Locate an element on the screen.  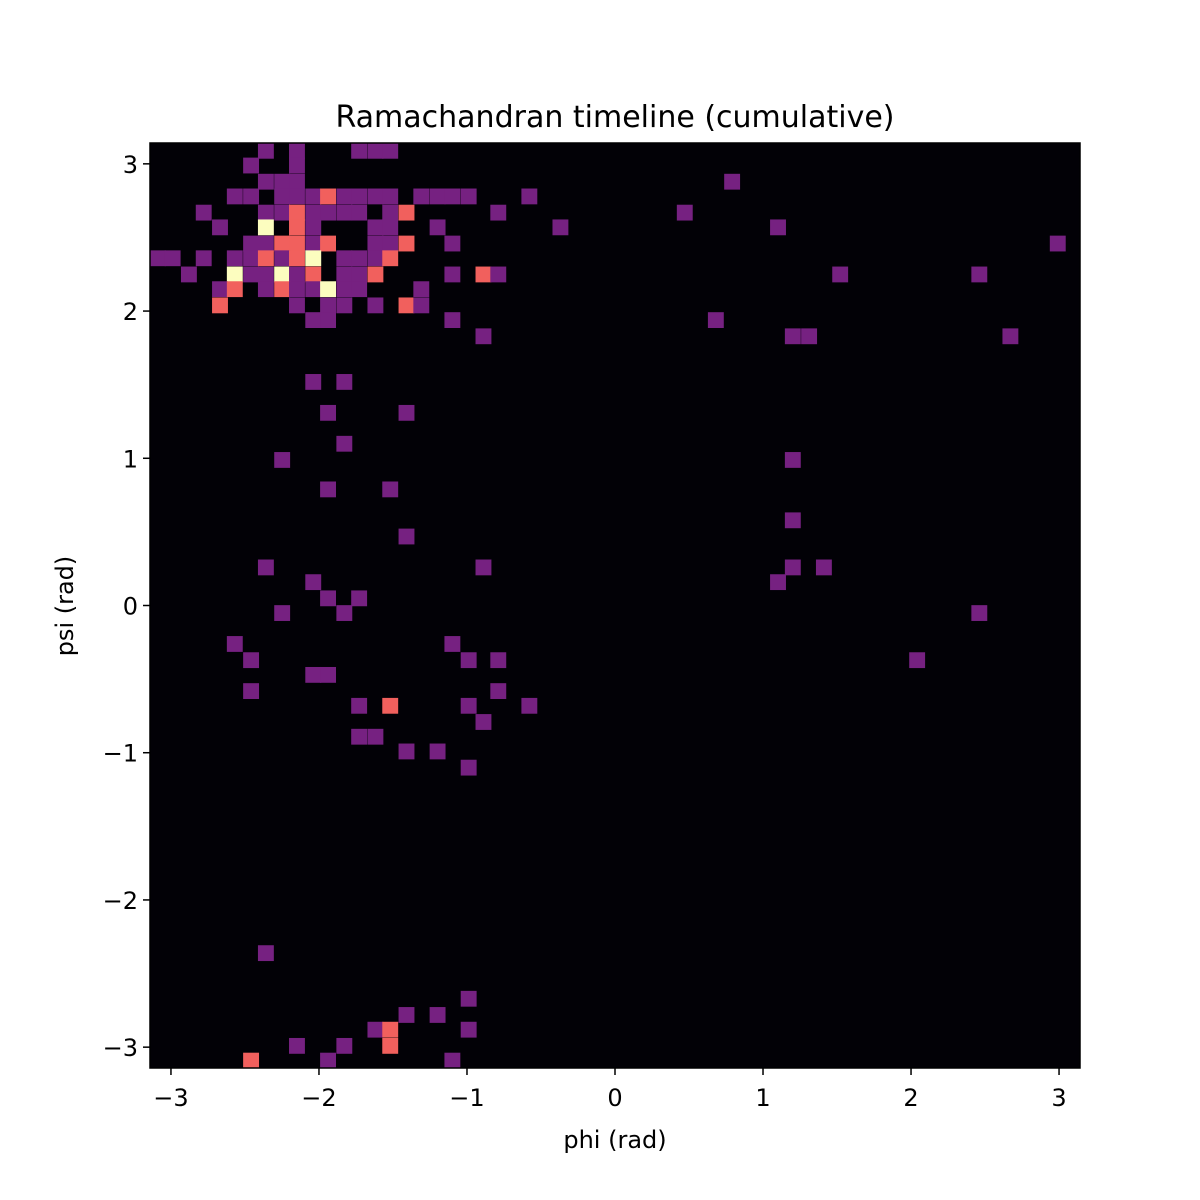
x-axis-label: phi (rad) is located at coordinates (614, 1140).